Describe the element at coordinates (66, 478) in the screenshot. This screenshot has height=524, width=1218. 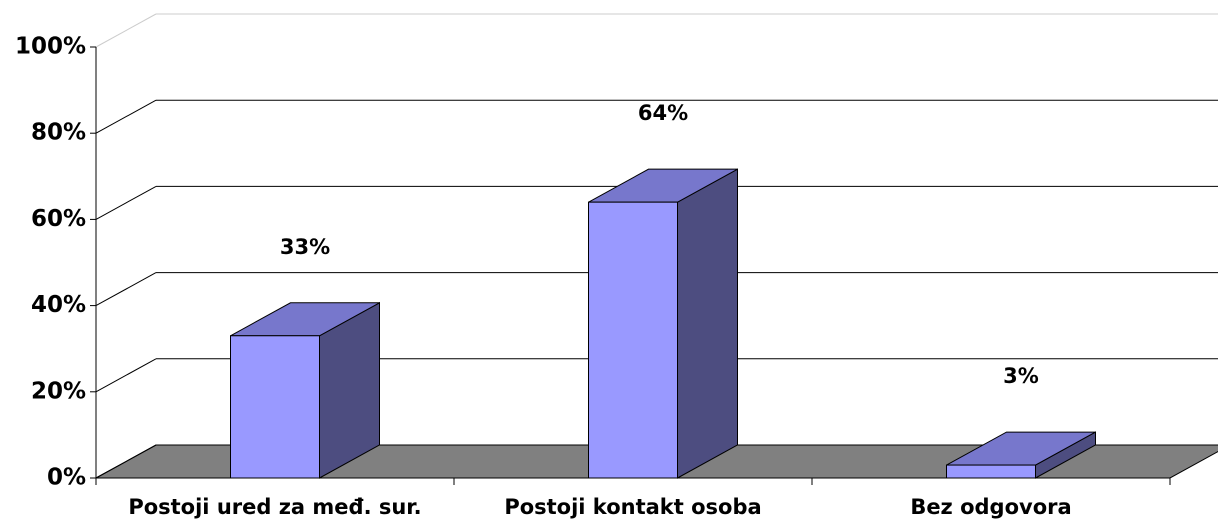
I see `y-tick-label: 0%` at that location.